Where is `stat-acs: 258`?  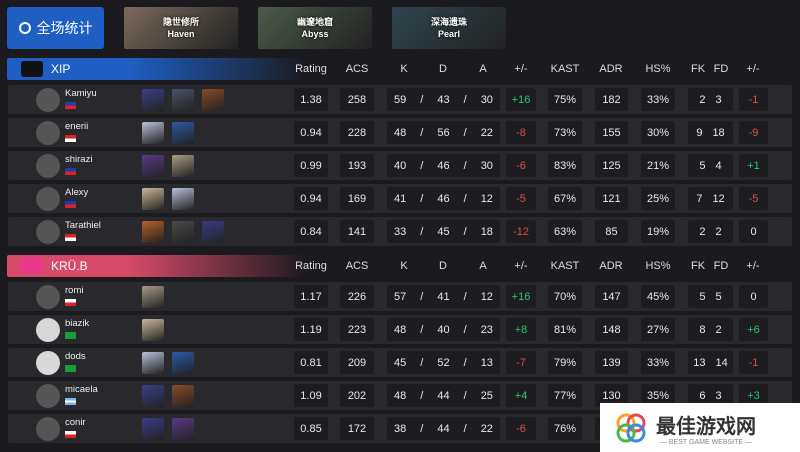 stat-acs: 258 is located at coordinates (357, 99).